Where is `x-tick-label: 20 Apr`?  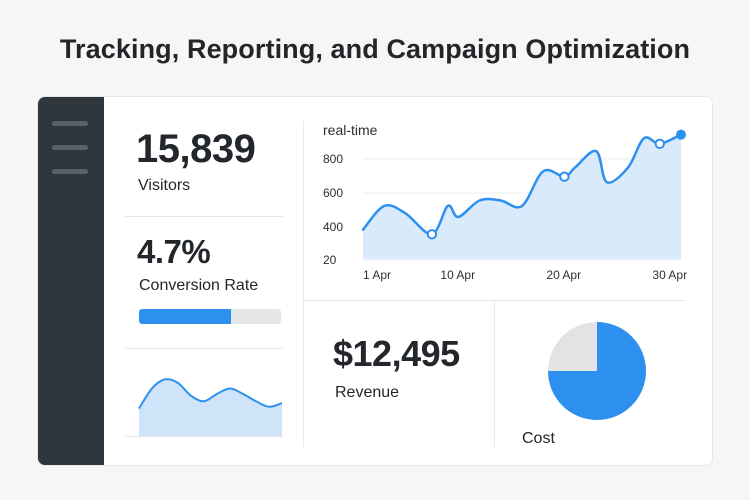
x-tick-label: 20 Apr is located at coordinates (563, 275).